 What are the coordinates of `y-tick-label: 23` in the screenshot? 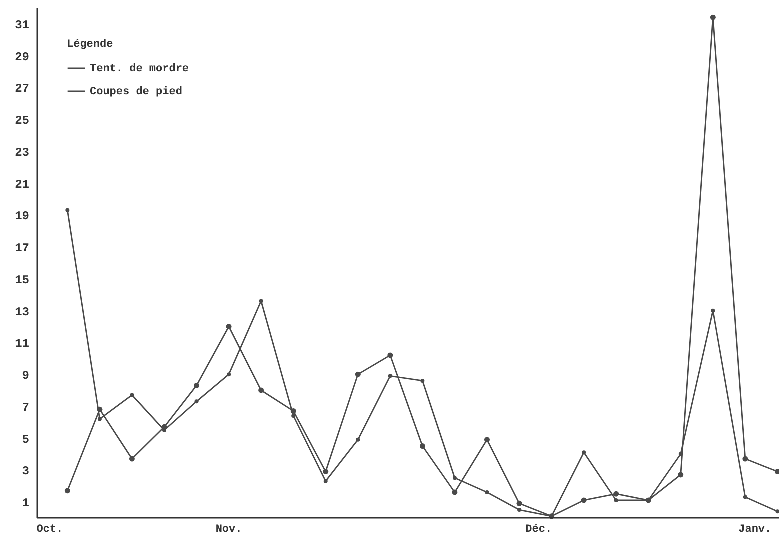 It's located at (22, 153).